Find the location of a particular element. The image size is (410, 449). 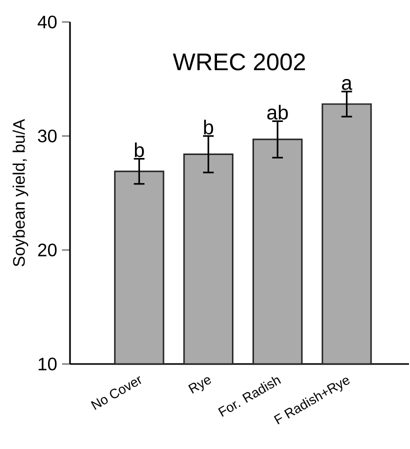

x-tick-label: Rye is located at coordinates (200, 385).